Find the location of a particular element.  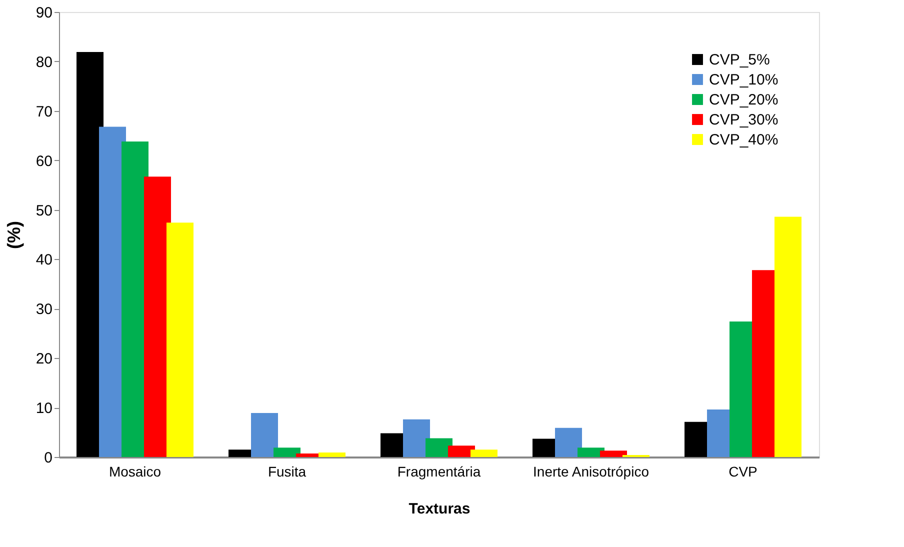

x-tick-label: Fusita is located at coordinates (287, 472).